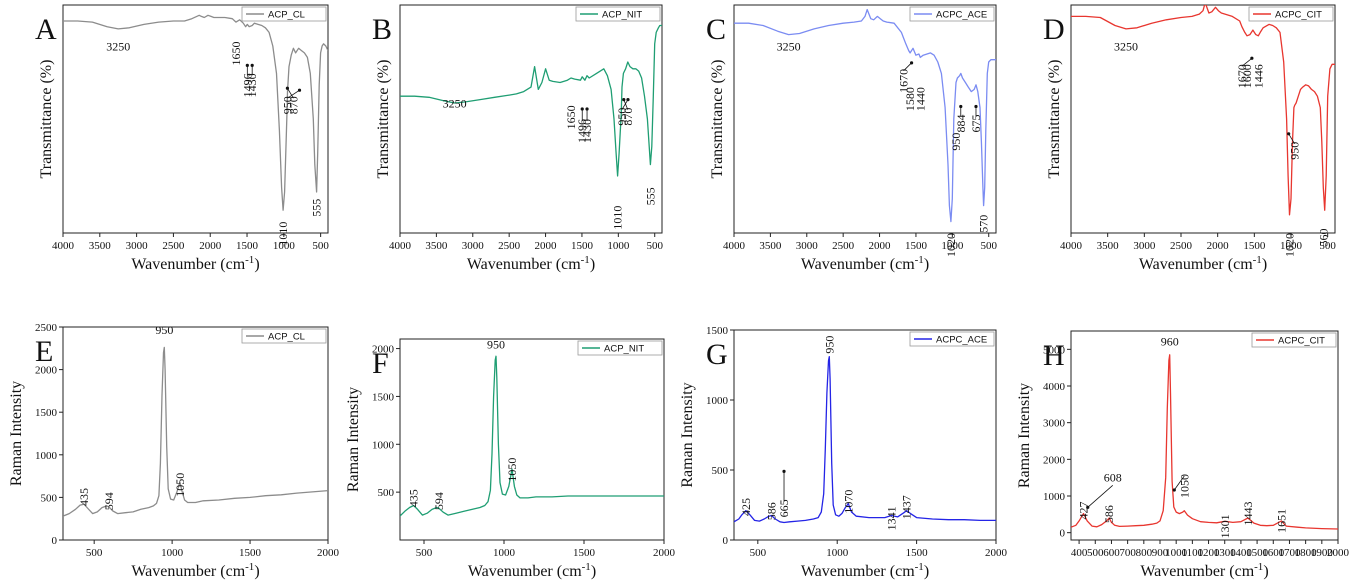  Describe the element at coordinates (1079, 553) in the screenshot. I see `x-tick-label: 400` at that location.